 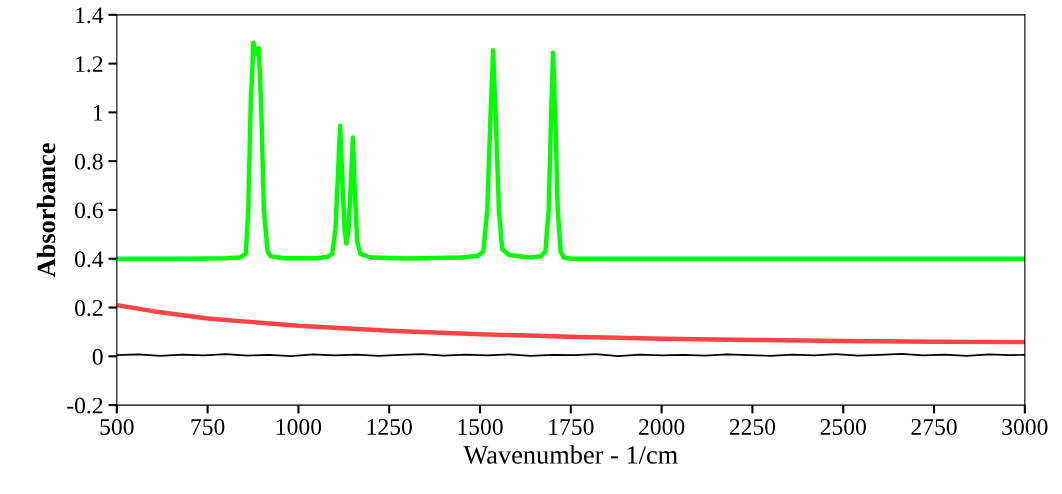 What do you see at coordinates (89, 259) in the screenshot?
I see `y-tick-label: 0.4` at bounding box center [89, 259].